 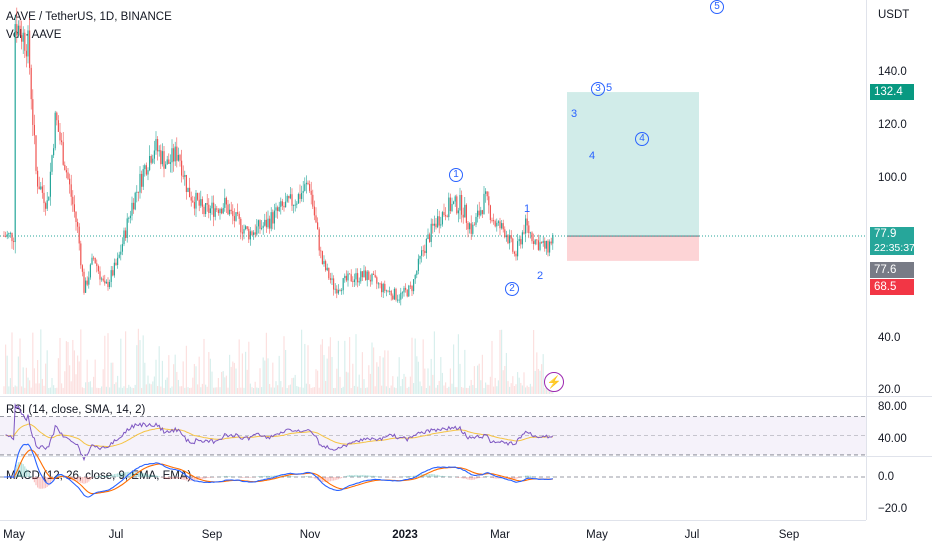 What do you see at coordinates (717, 7) in the screenshot?
I see `wave-label-circled-5: 5` at bounding box center [717, 7].